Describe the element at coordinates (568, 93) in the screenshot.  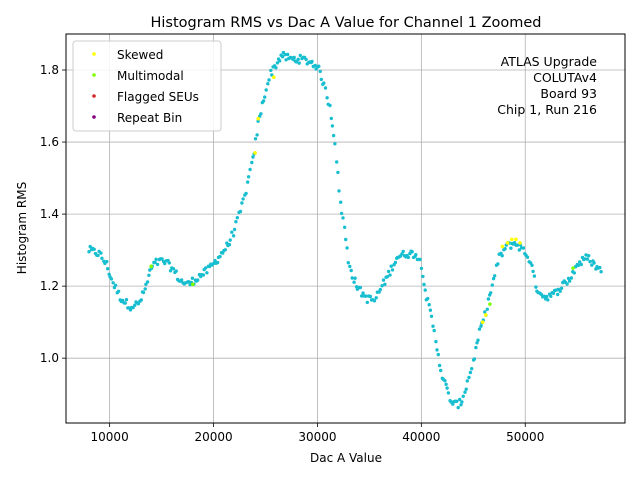
I see `annotation-line-3: Board 93` at that location.